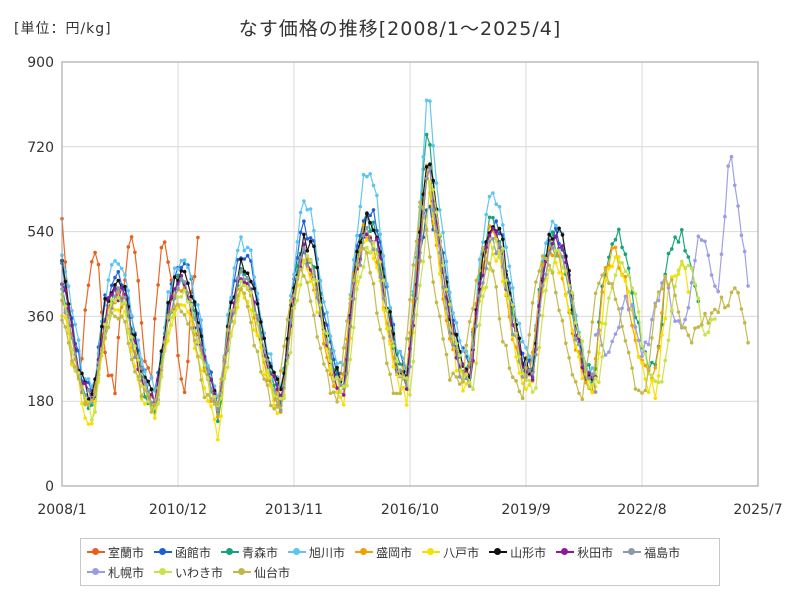 This screenshot has width=800, height=600. I want to click on legend-item: 山形市, so click(517, 552).